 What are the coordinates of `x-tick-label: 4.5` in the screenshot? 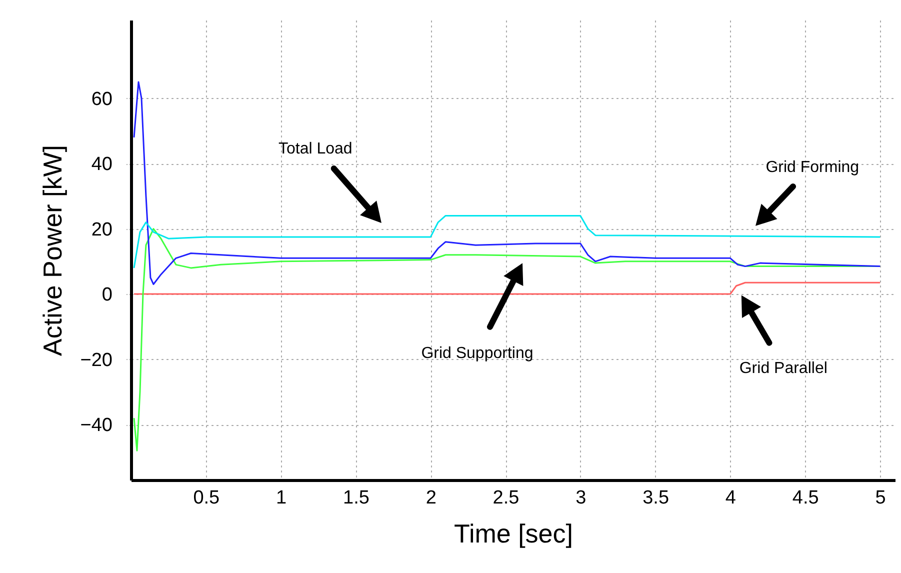 It's located at (805, 498).